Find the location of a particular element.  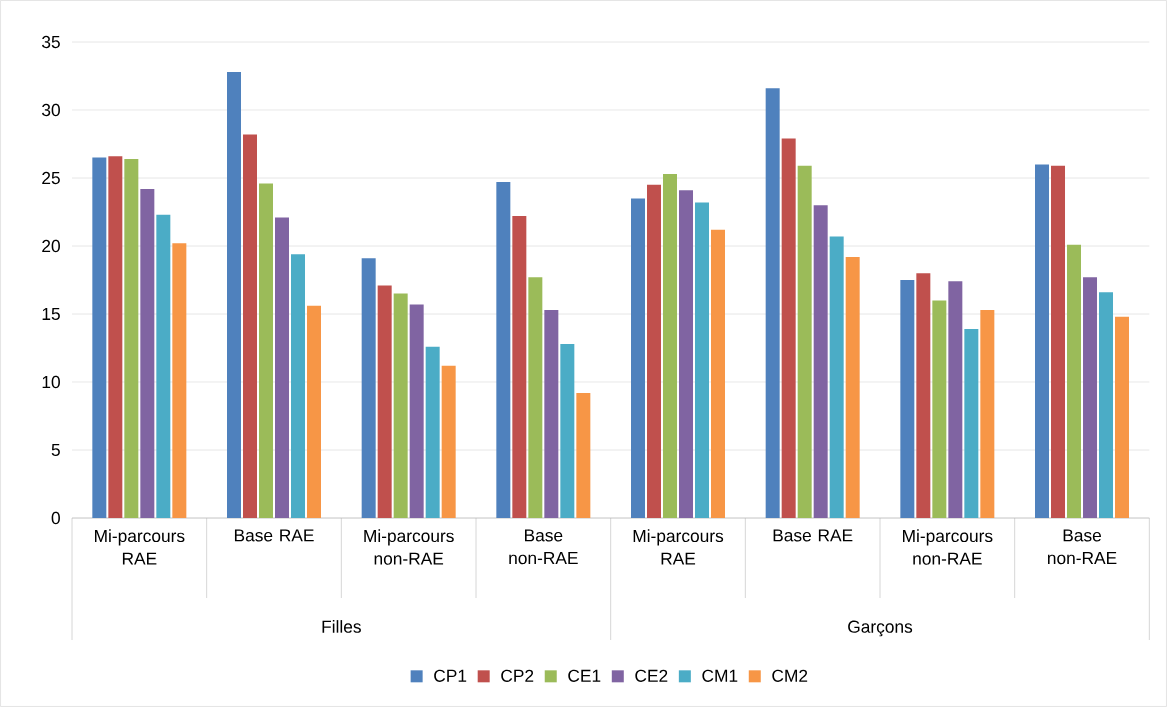

y-tick-label: 5 is located at coordinates (55, 450).